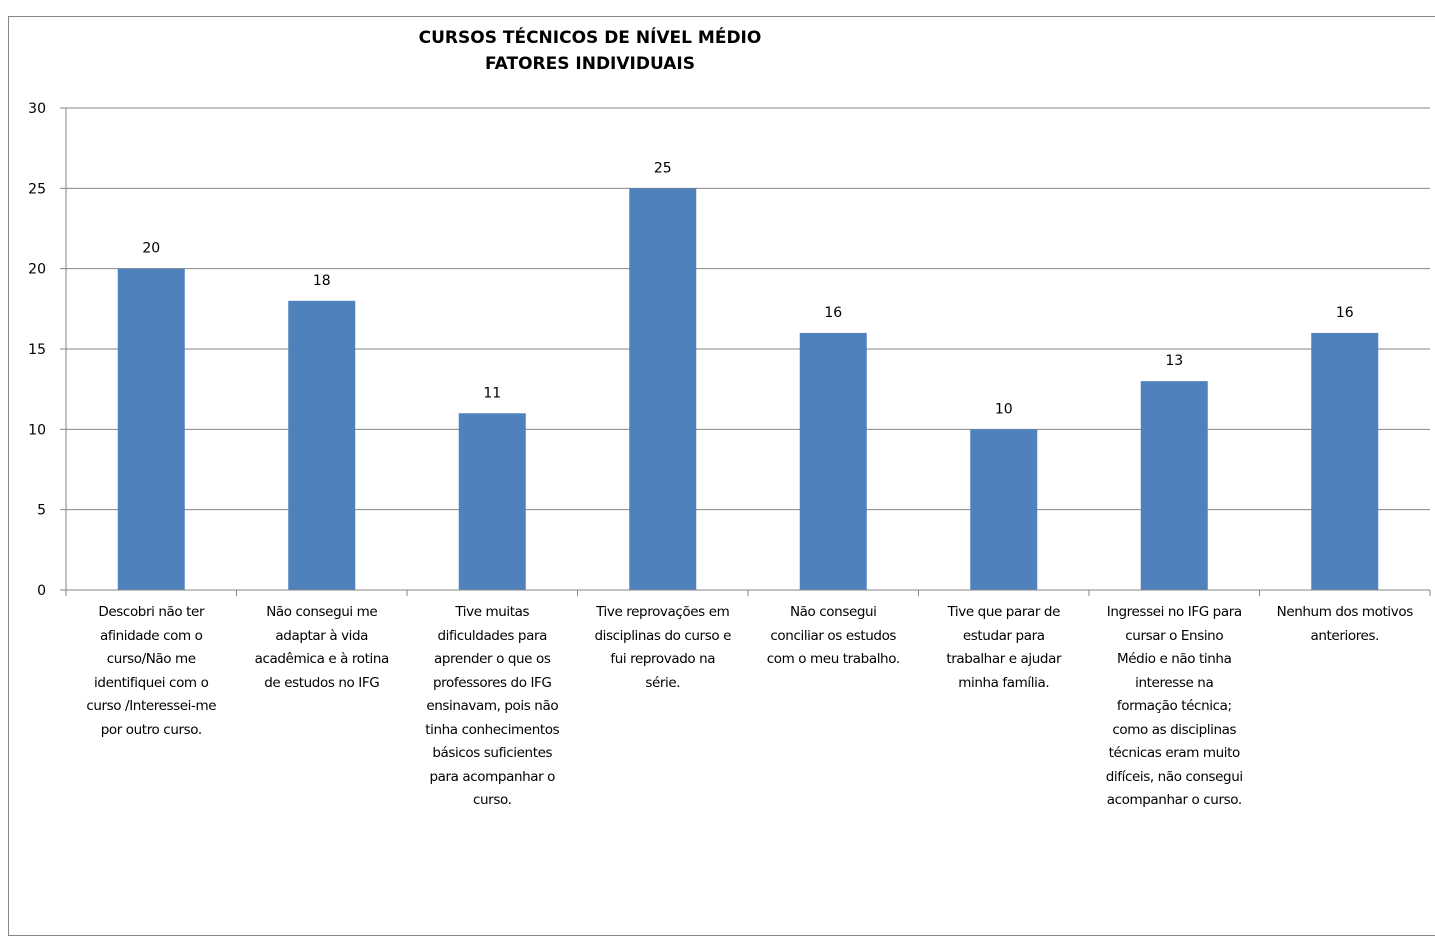 The image size is (1435, 936). What do you see at coordinates (590, 37) in the screenshot?
I see `chart-title-line-1: CURSOS TÉCNICOS DE NÍVEL MÉDIO` at bounding box center [590, 37].